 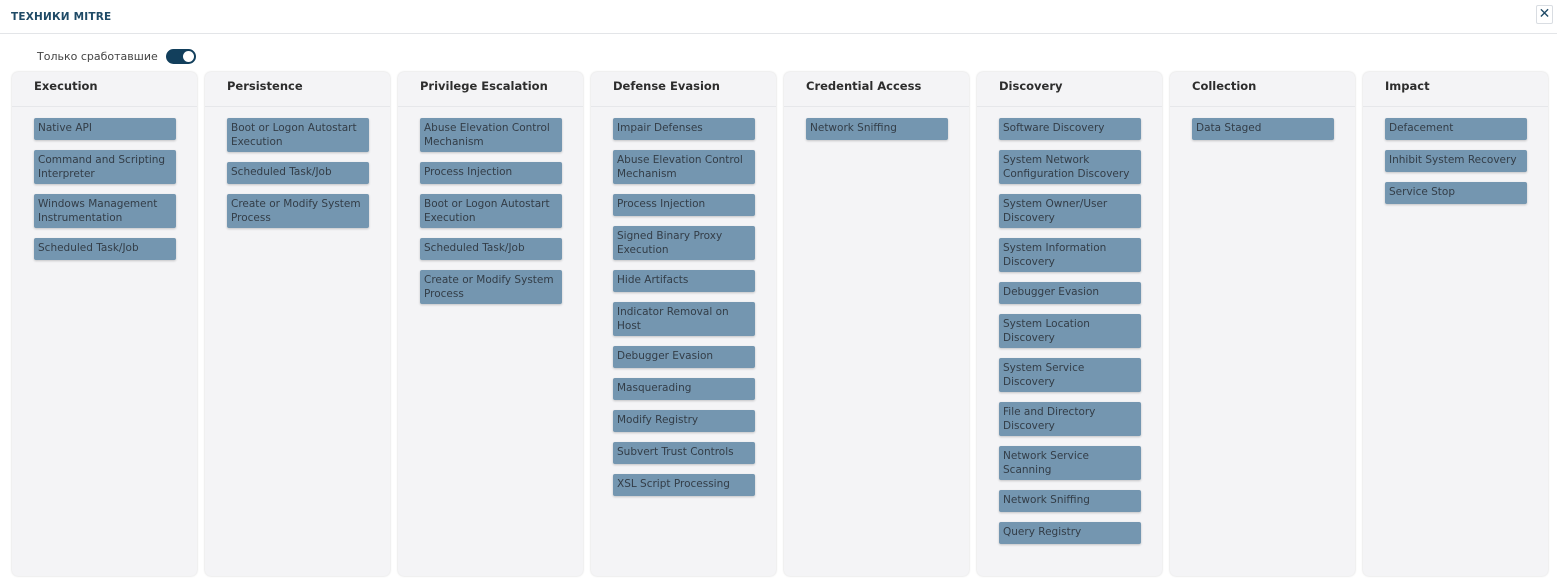 I want to click on technique-item: Signed Binary Proxy Execution, so click(x=684, y=243).